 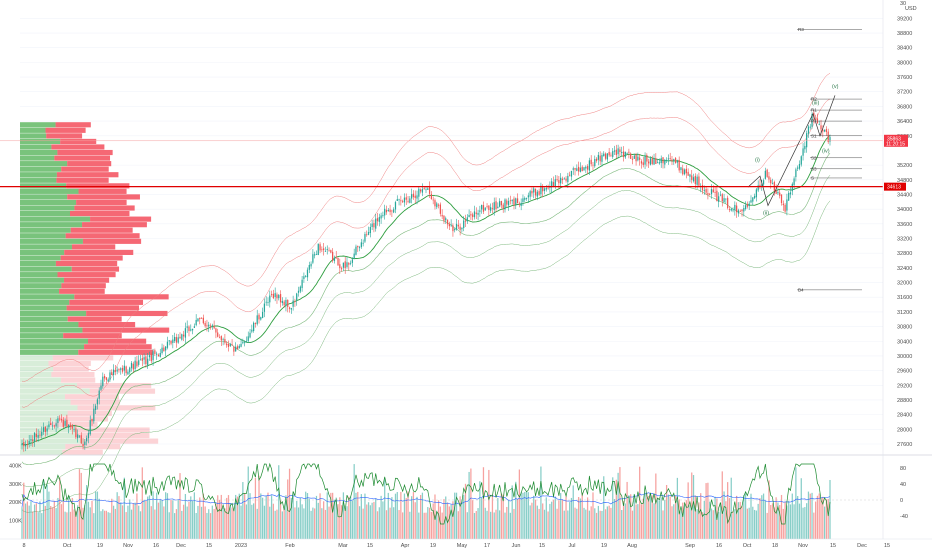 I want to click on price-tick-label: 30000, so click(x=904, y=357).